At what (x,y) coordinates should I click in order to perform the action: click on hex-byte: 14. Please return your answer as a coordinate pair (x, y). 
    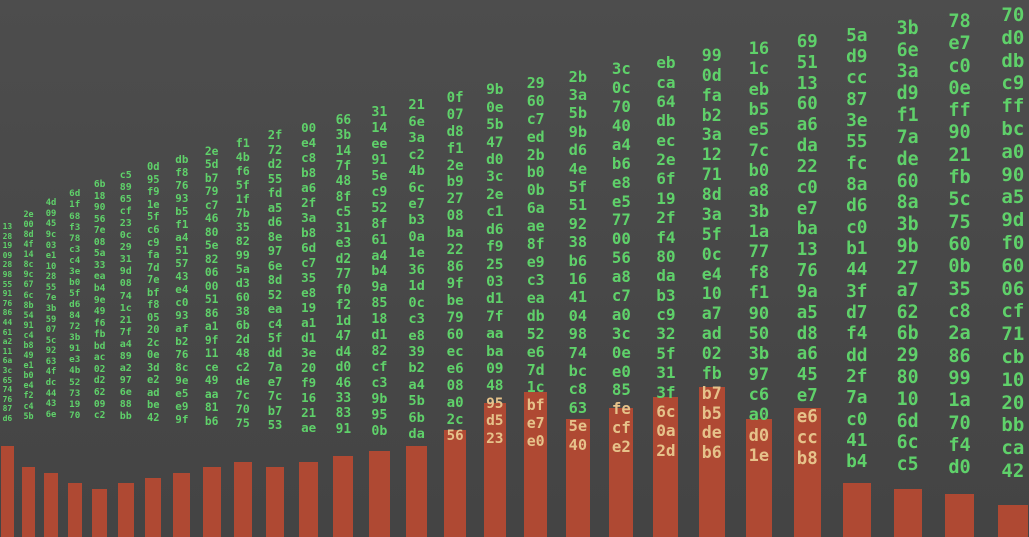
    Looking at the image, I should click on (379, 128).